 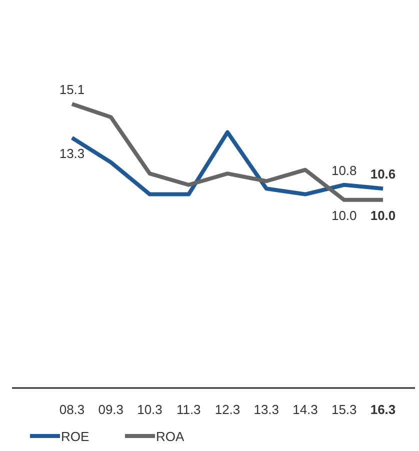 I want to click on data-label: 13.3, so click(x=72, y=153).